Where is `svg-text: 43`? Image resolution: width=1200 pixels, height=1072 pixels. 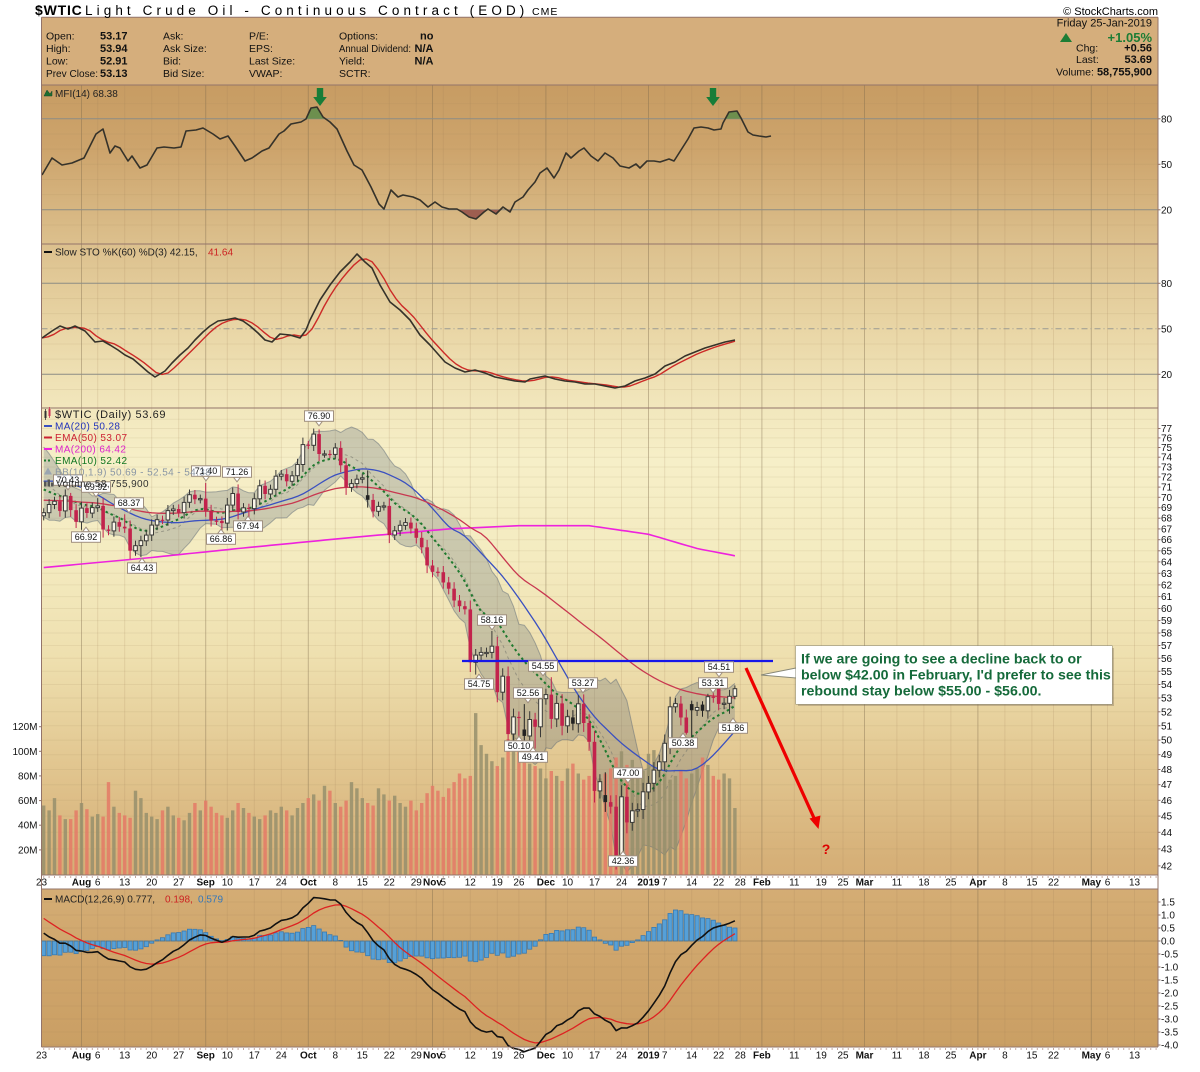
svg-text: 43 is located at coordinates (1167, 849).